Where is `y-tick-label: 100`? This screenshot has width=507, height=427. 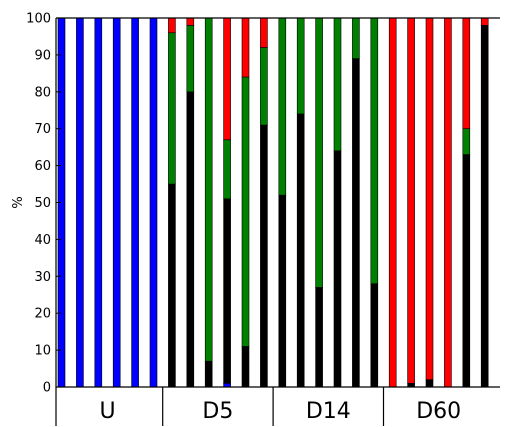
y-tick-label: 100 is located at coordinates (38, 19).